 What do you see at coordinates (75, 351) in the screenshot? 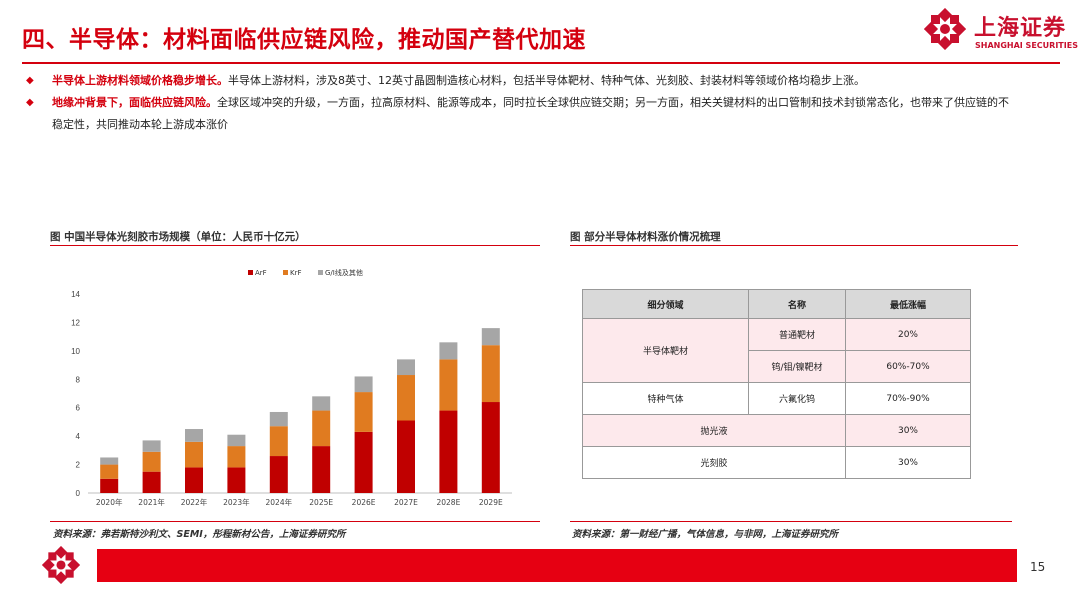
I see `y-tick-label: 10` at bounding box center [75, 351].